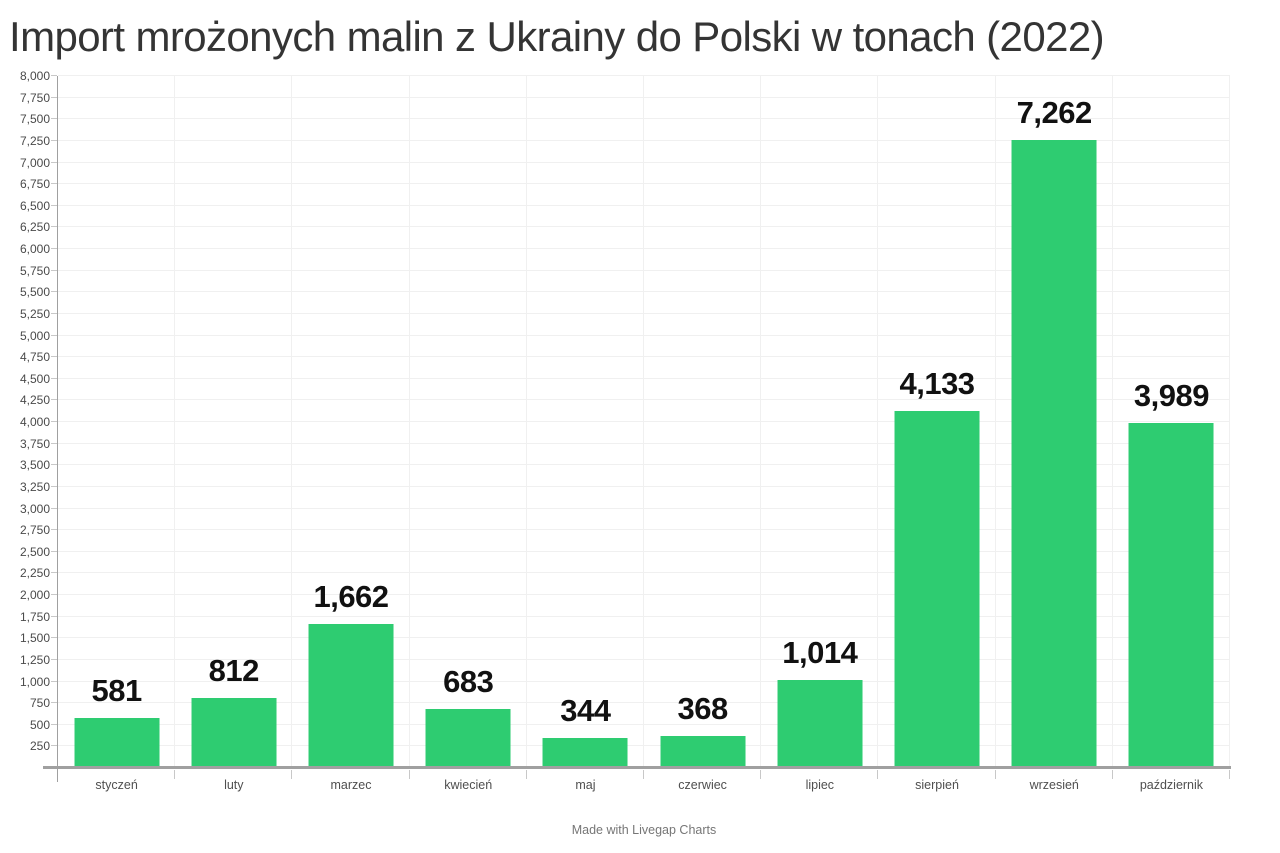 This screenshot has width=1280, height=853. I want to click on y-axis-label: 250, so click(39, 746).